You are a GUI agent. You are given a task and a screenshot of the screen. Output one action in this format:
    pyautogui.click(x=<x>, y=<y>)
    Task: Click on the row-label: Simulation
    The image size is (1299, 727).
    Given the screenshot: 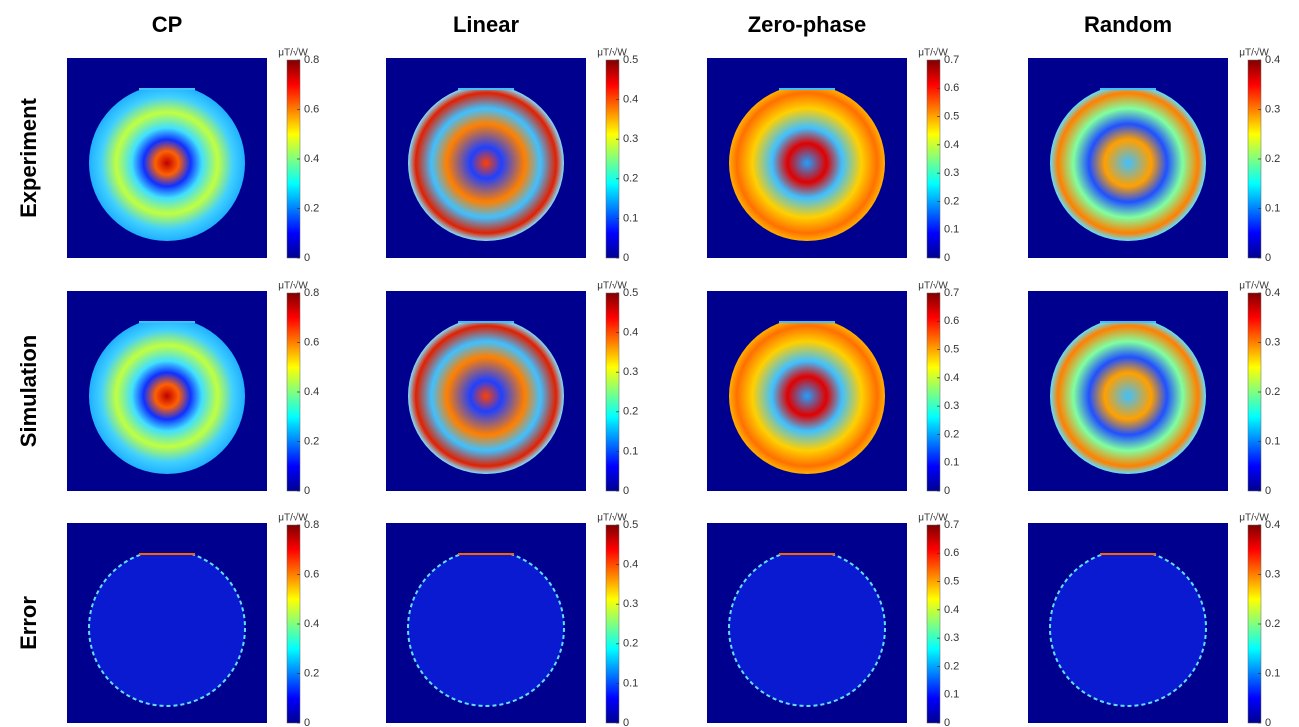 What is the action you would take?
    pyautogui.click(x=28, y=391)
    